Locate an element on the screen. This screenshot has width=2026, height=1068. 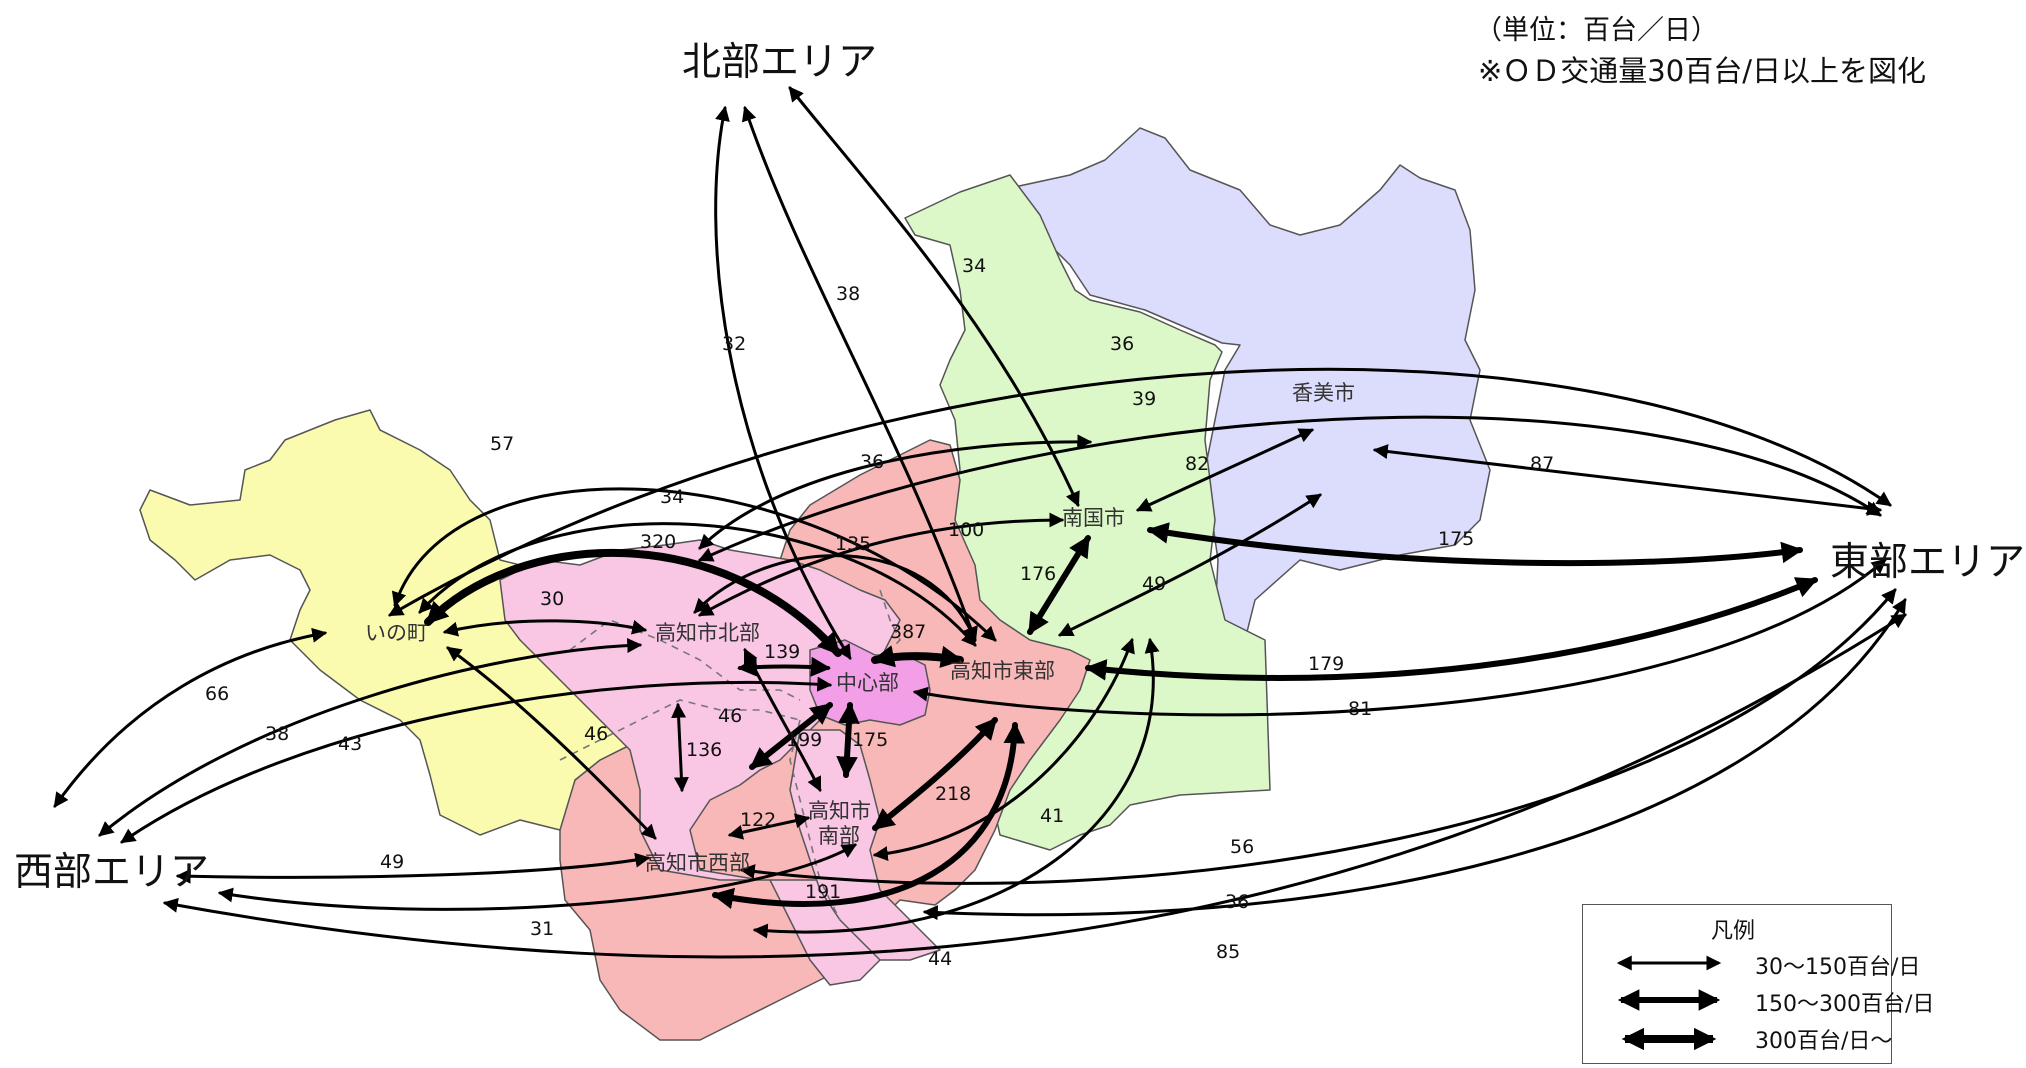
flow-label: 82 is located at coordinates (1197, 464).